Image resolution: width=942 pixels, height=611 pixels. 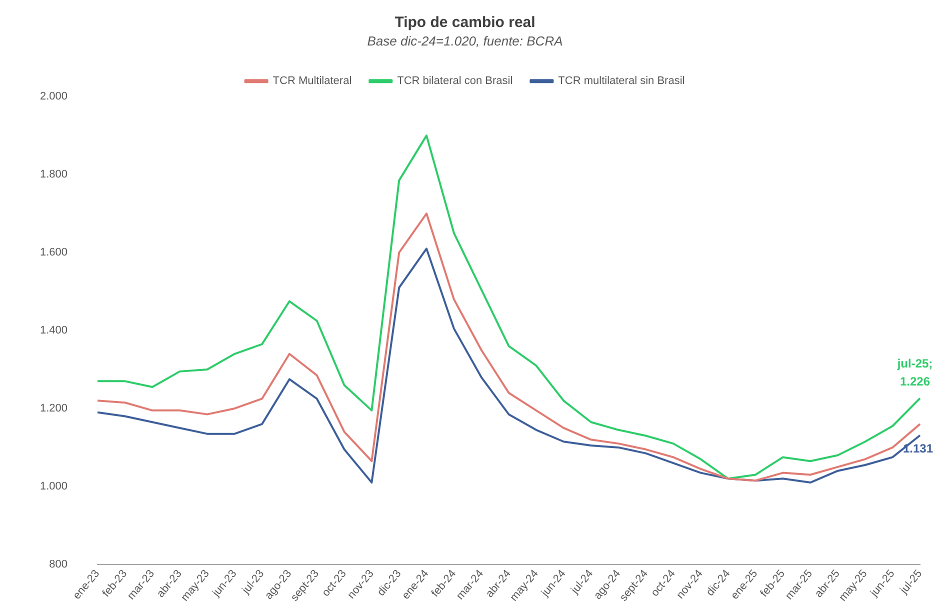 I want to click on y-tick-label: 1.400, so click(x=54, y=330).